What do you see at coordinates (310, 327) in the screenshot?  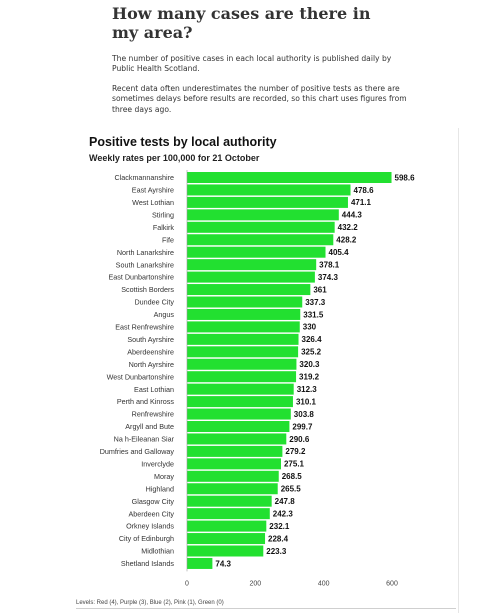 I see `value-label: 330` at bounding box center [310, 327].